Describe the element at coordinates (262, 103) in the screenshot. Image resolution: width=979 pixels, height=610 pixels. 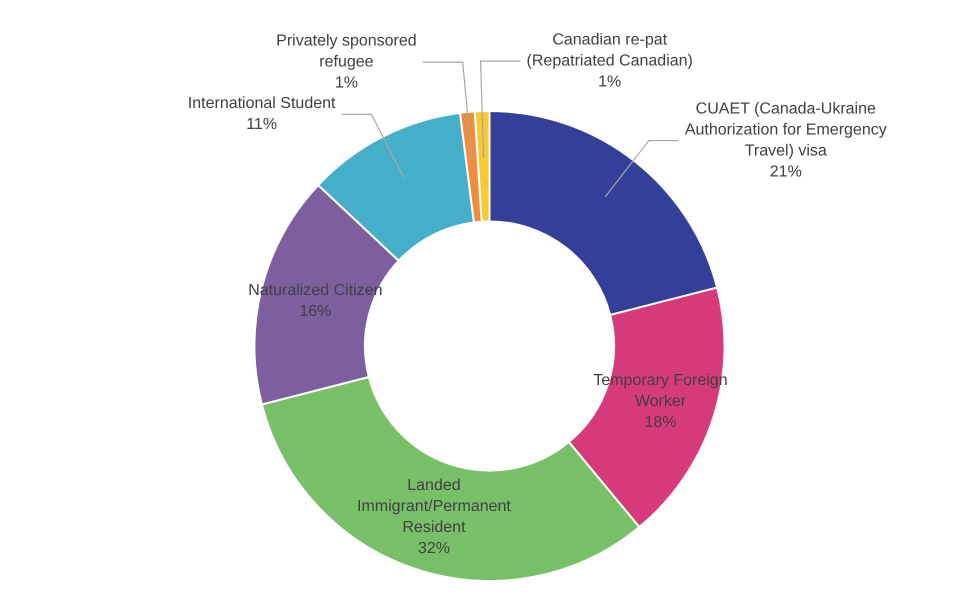
I see `slice-label: International Student` at that location.